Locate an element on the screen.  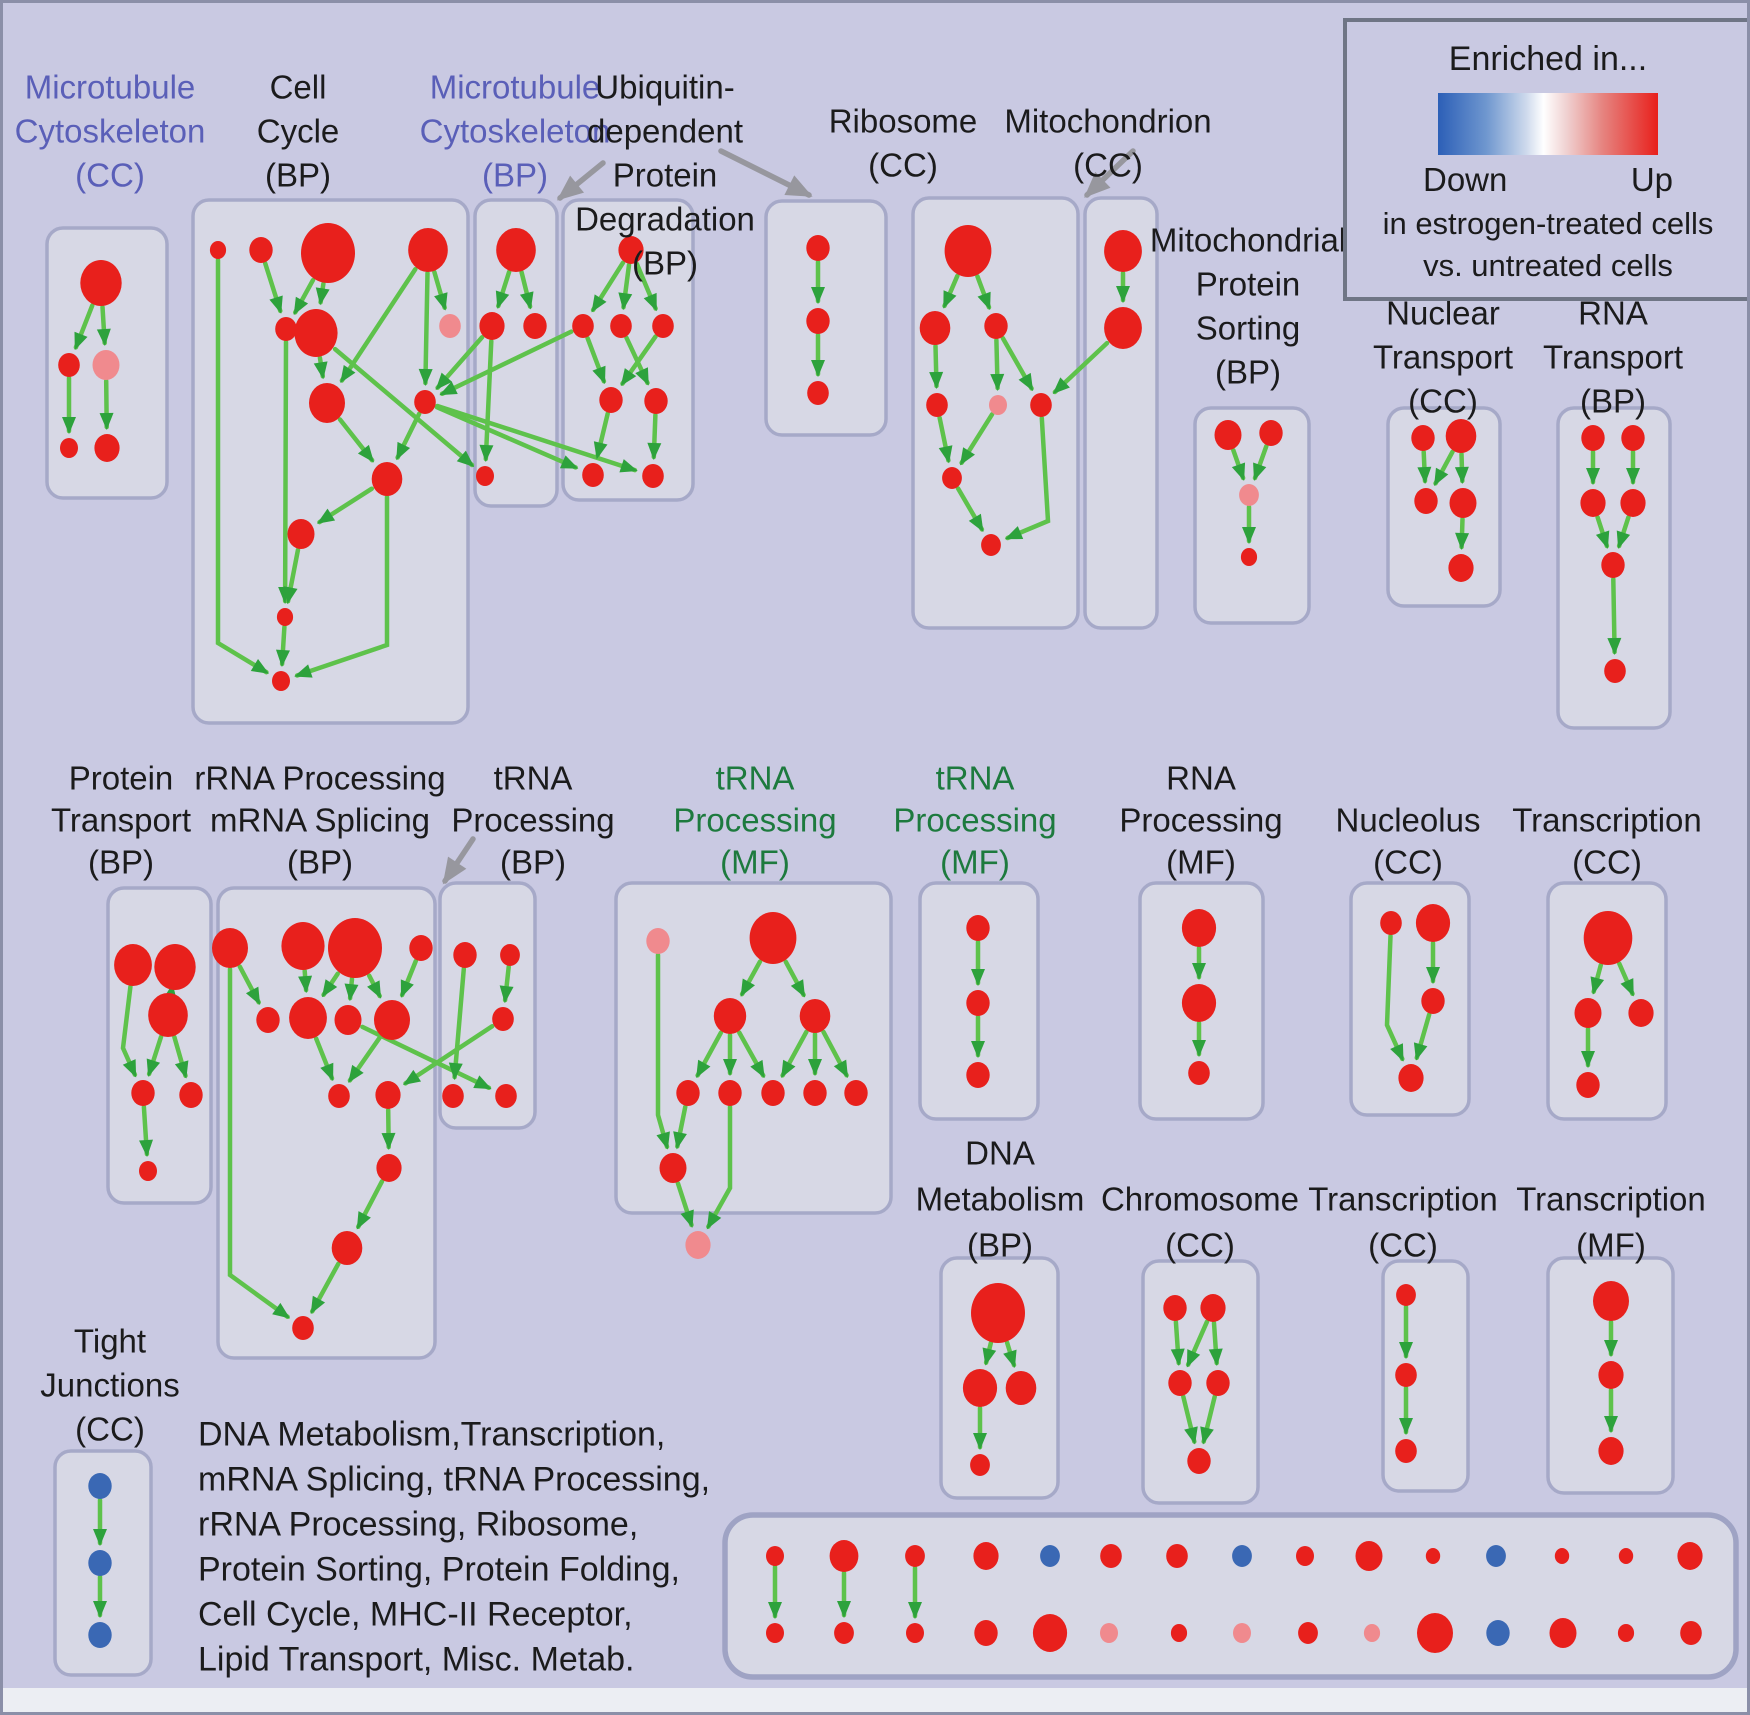
go-term-node-wb13 is located at coordinates (1563, 1633).